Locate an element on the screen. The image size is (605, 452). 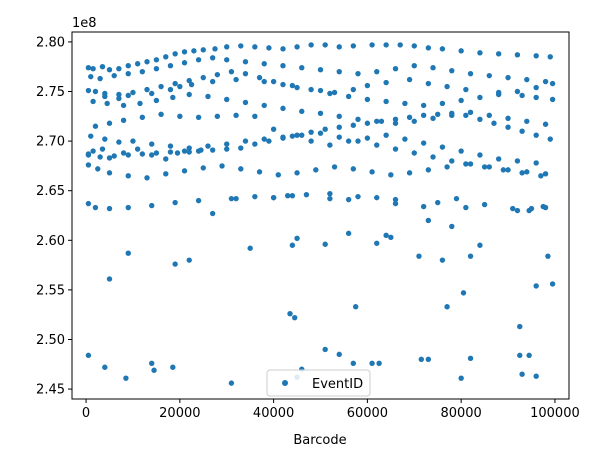
x-tick-label: 60000 is located at coordinates (367, 413).